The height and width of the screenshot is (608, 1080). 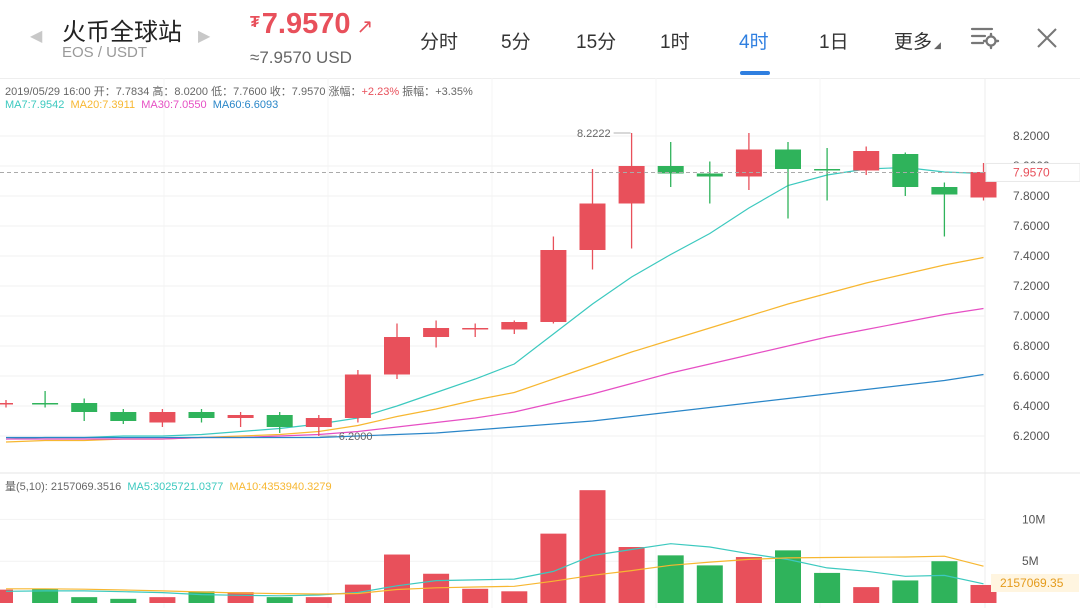 What do you see at coordinates (245, 105) in the screenshot?
I see `ma60-legend: MA60:6.6093` at bounding box center [245, 105].